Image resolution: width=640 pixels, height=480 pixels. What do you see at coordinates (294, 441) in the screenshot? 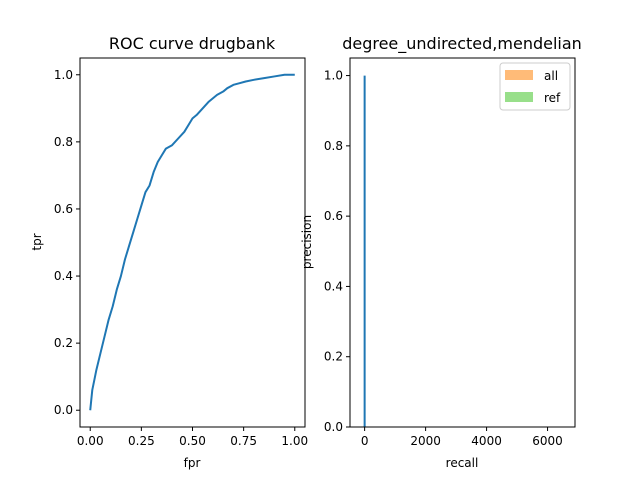
I see `roc-x-tick-label: 1.00` at bounding box center [294, 441].